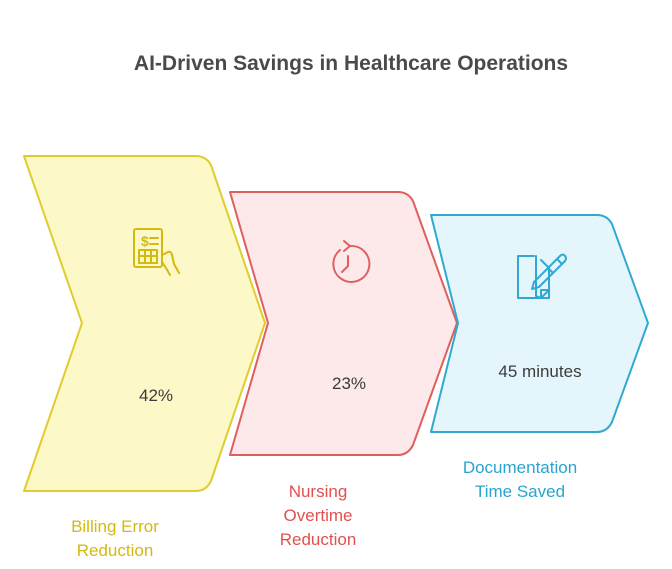  Describe the element at coordinates (156, 252) in the screenshot. I see `bill-calculator-icon: $` at that location.